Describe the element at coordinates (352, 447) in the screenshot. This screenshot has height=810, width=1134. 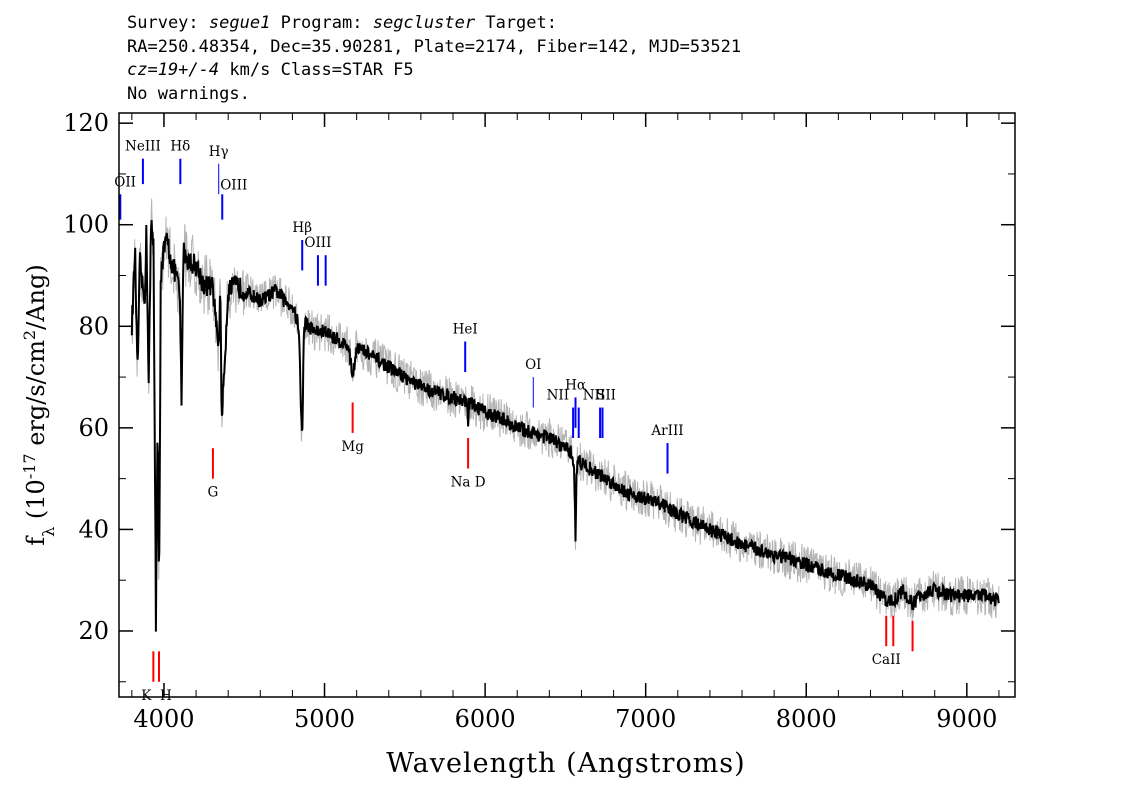
I see `absorption-line-label: Mg` at that location.